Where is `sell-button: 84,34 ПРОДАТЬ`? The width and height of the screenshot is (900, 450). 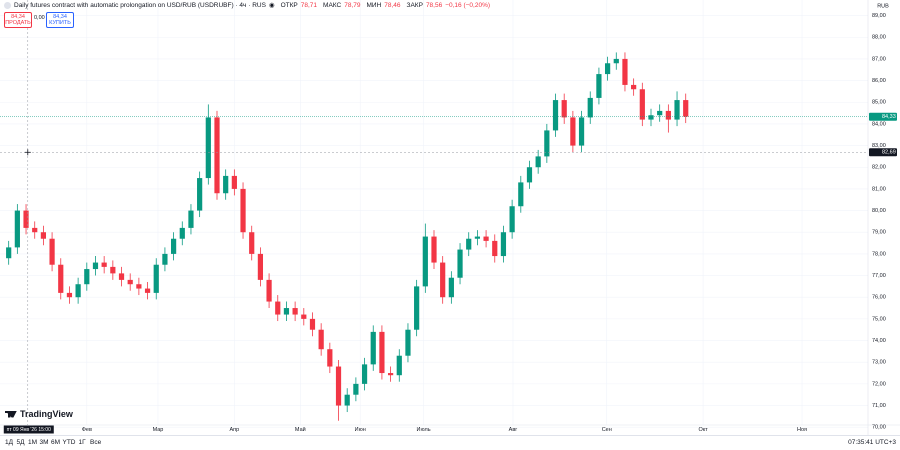
sell-button: 84,34 ПРОДАТЬ is located at coordinates (18, 20).